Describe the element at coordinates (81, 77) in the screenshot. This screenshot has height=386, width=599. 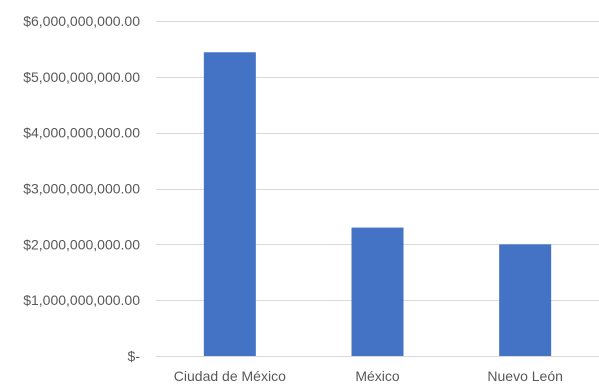
I see `y-tick-label: $5,000,000,000.00` at that location.